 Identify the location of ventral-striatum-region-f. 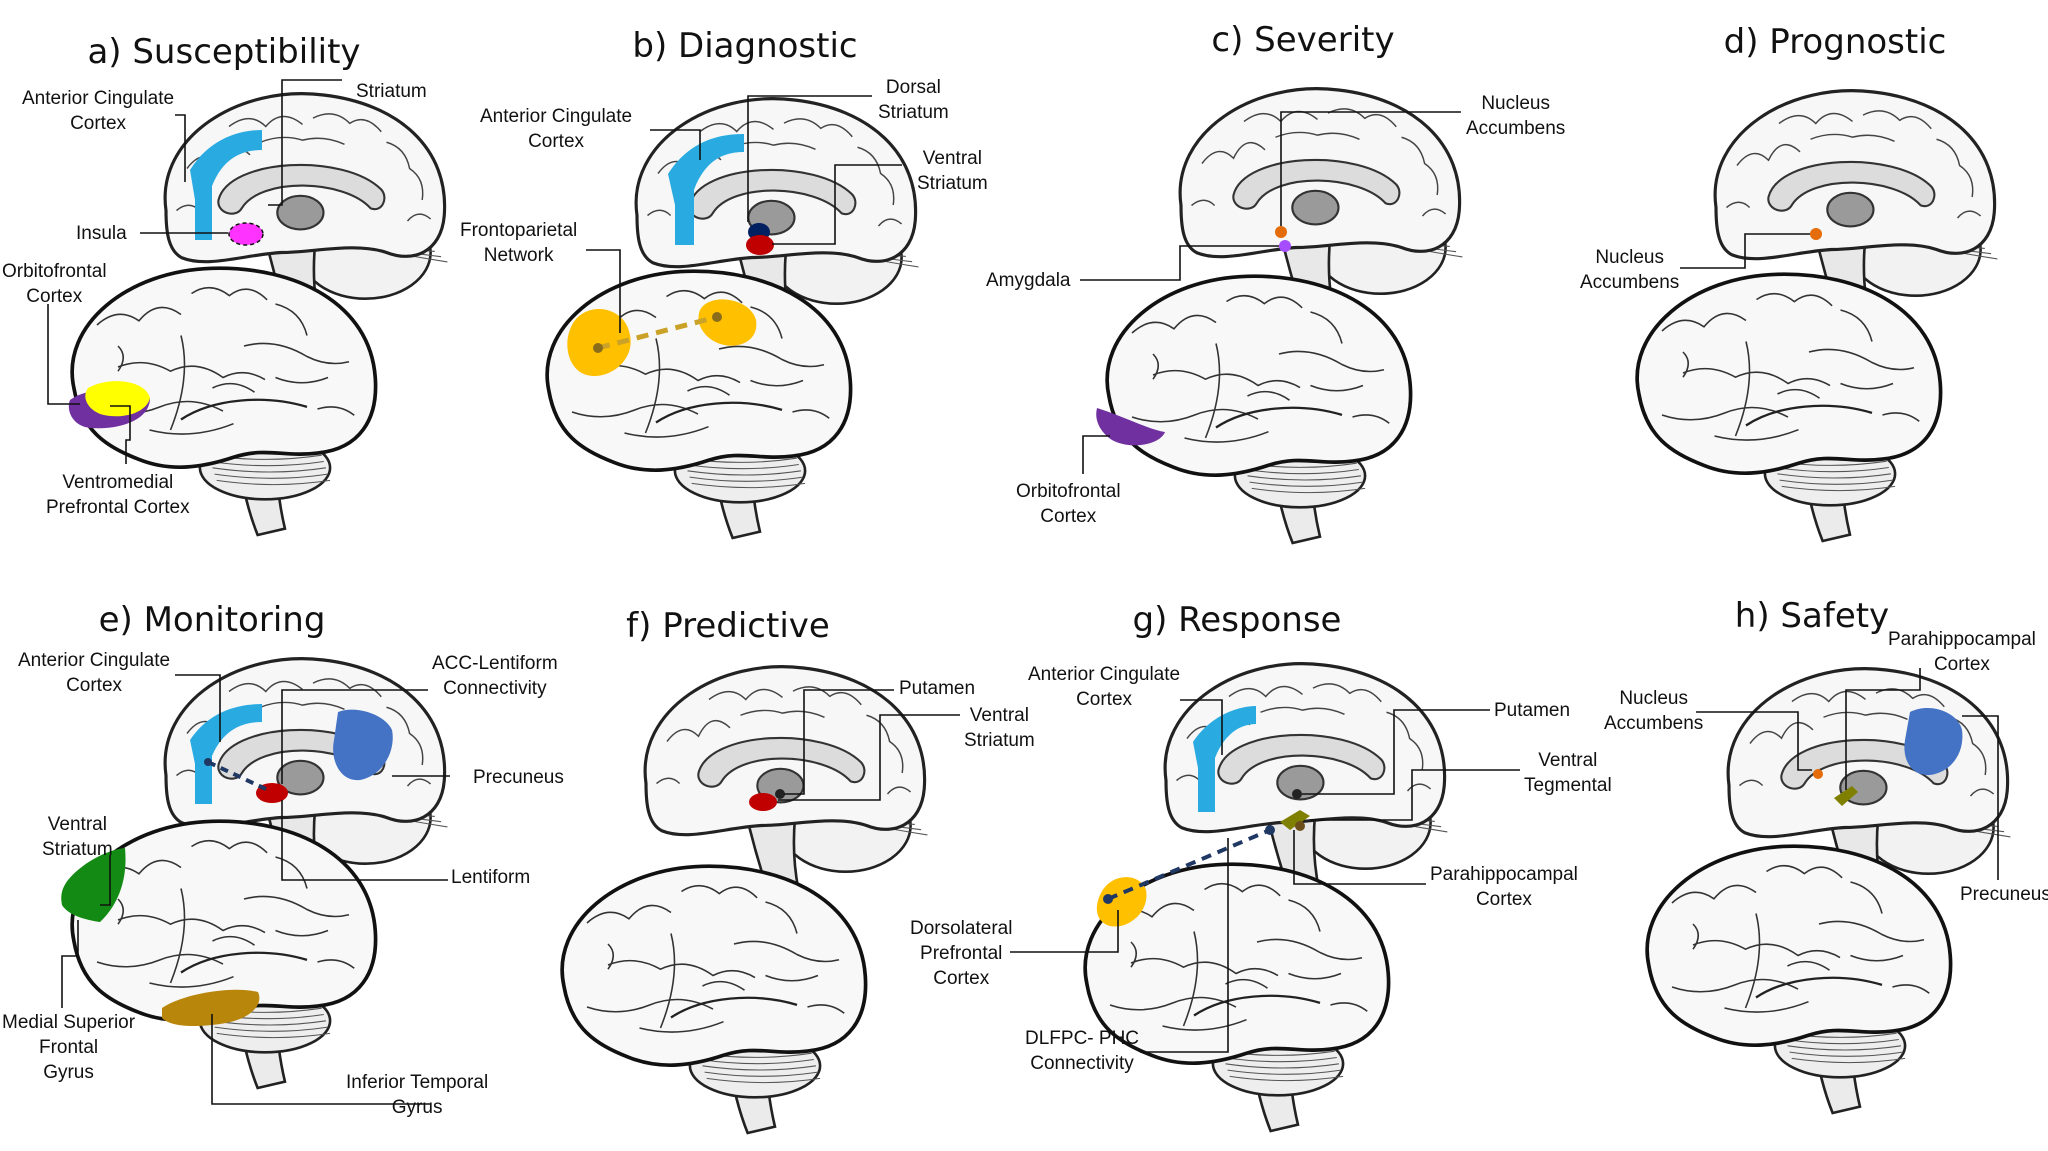
(763, 802).